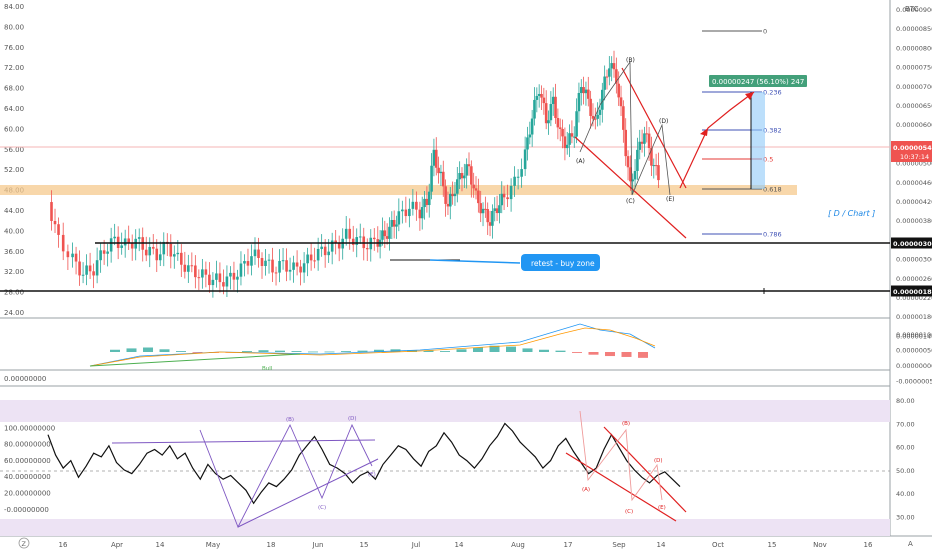 The height and width of the screenshot is (555, 932). I want to click on wave-label: (D), so click(663, 121).